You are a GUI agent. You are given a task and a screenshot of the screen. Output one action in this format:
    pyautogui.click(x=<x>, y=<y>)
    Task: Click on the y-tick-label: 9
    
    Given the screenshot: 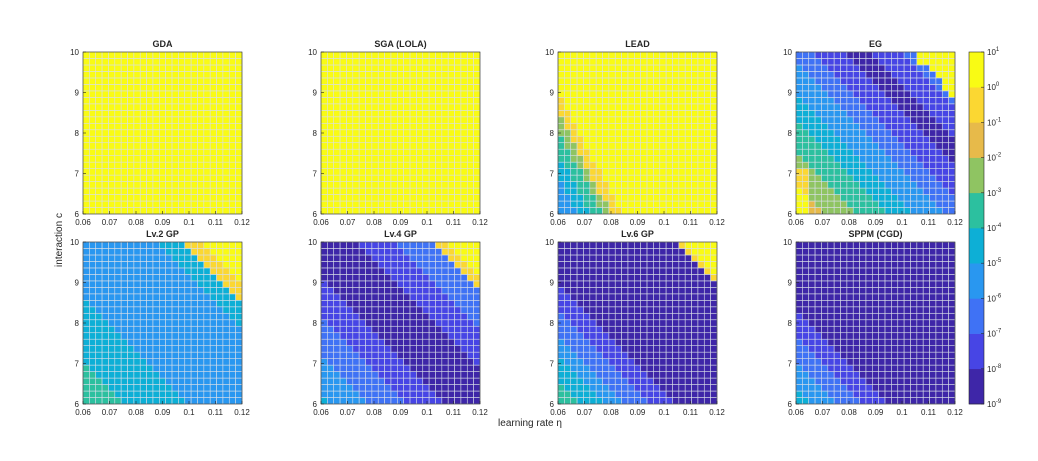 What is the action you would take?
    pyautogui.click(x=77, y=283)
    